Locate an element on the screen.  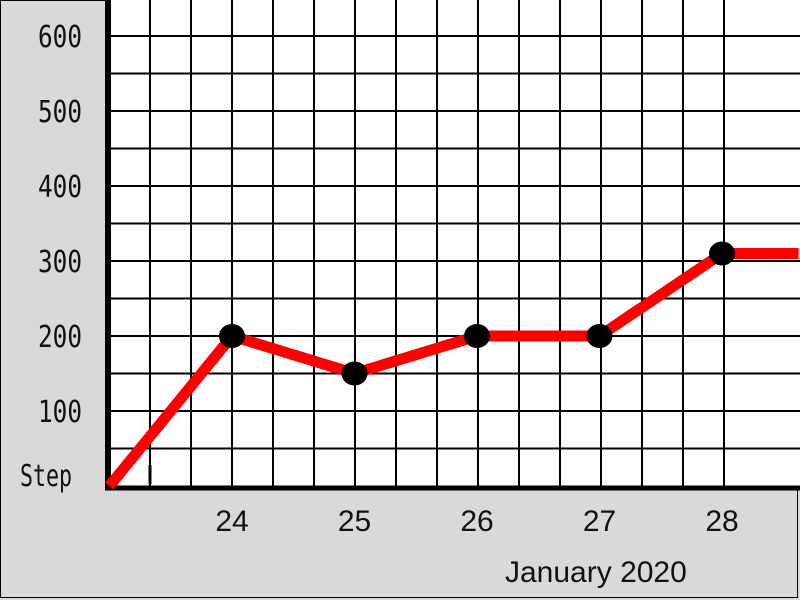
y-tick-label: 200 is located at coordinates (60, 337).